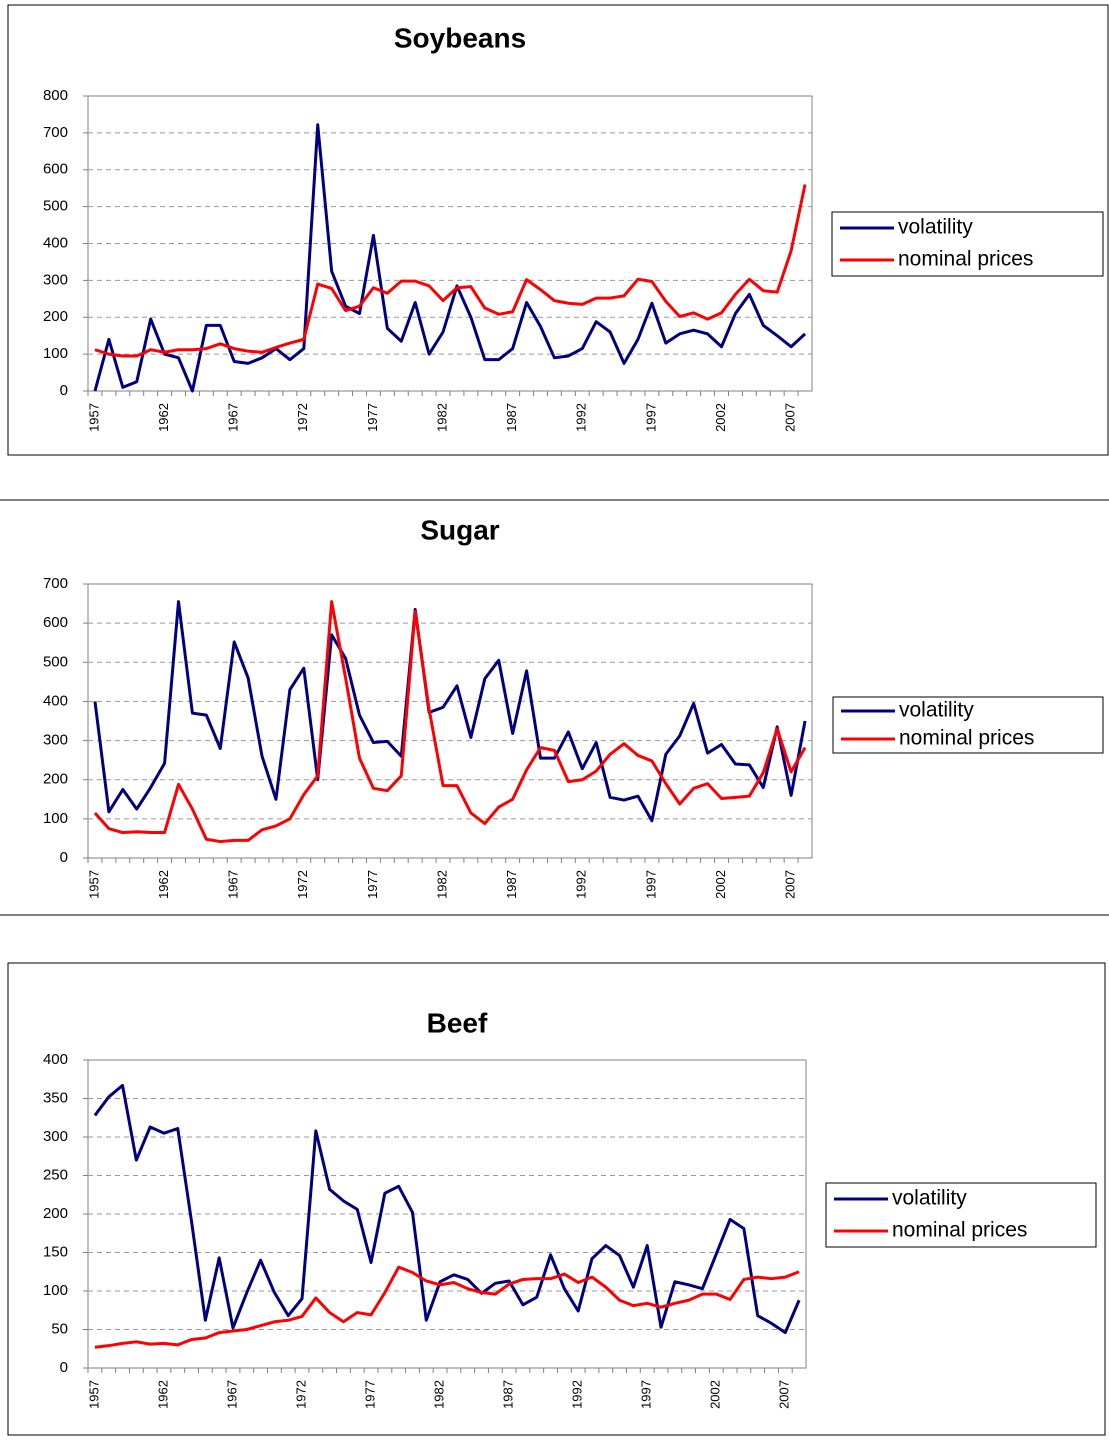  Describe the element at coordinates (55, 1174) in the screenshot. I see `y-tick-label: 250` at that location.